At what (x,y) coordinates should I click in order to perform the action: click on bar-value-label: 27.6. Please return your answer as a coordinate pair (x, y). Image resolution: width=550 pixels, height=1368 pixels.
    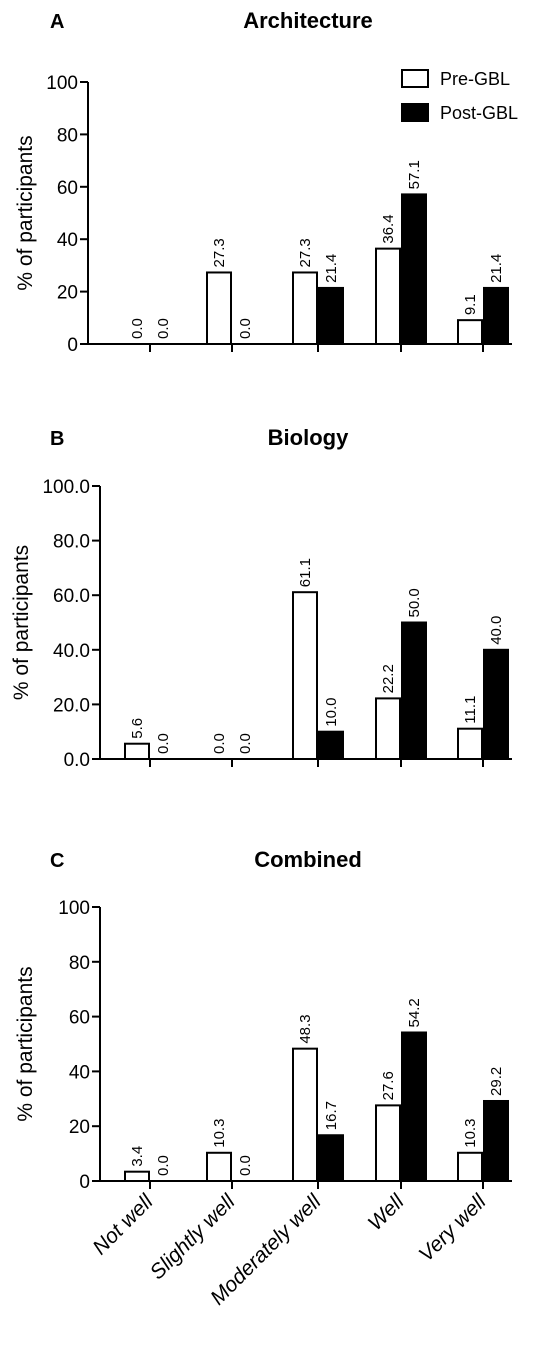
    Looking at the image, I should click on (388, 1085).